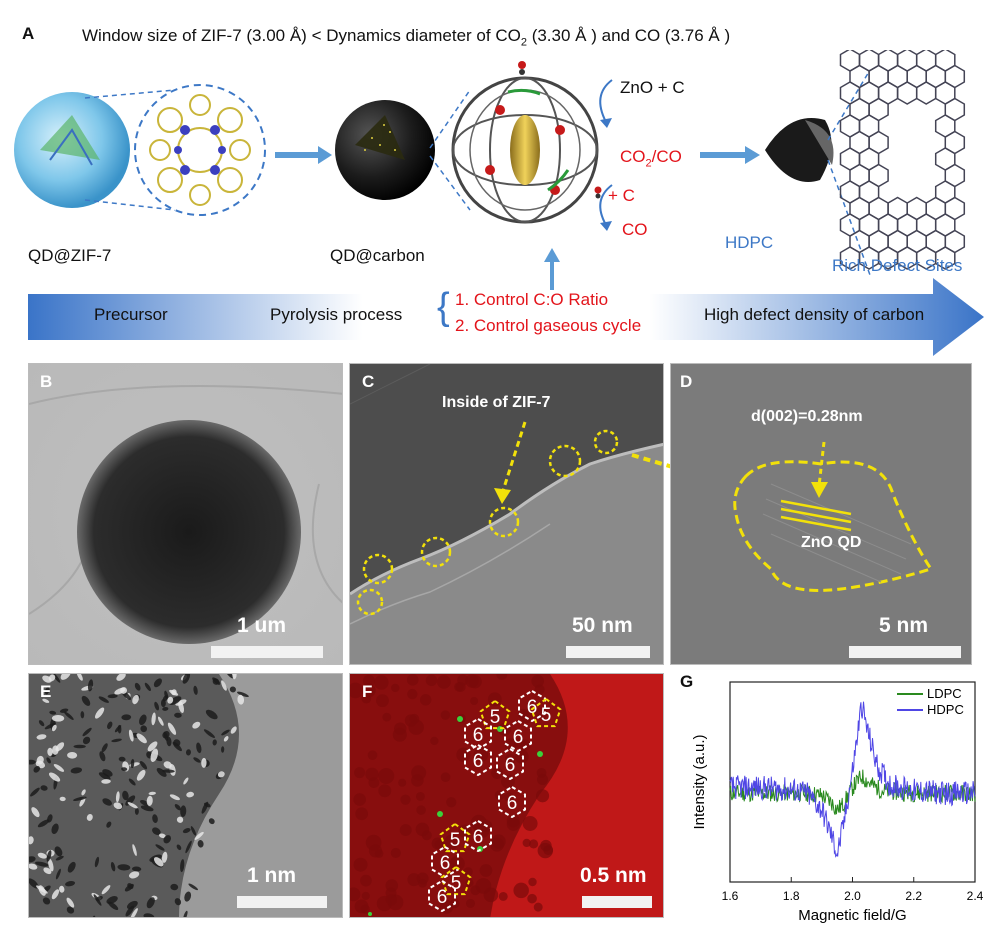 Image resolution: width=1000 pixels, height=941 pixels. What do you see at coordinates (487, 518) in the screenshot?
I see `panel-c-yellow-circles` at bounding box center [487, 518].